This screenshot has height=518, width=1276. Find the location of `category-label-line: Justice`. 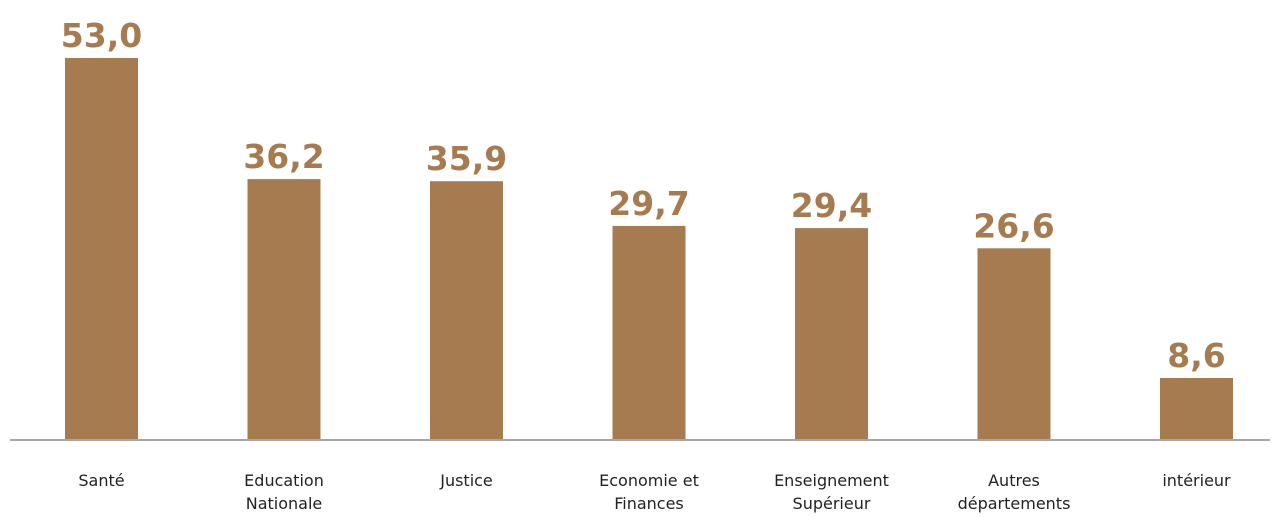

category-label-line: Justice is located at coordinates (466, 480).